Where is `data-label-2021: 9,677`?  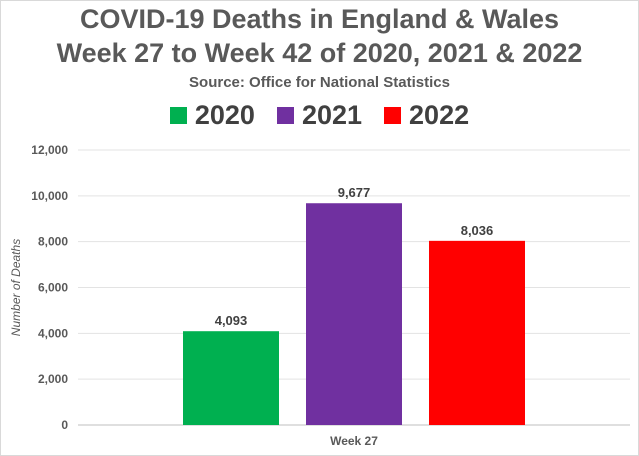
data-label-2021: 9,677 is located at coordinates (354, 192).